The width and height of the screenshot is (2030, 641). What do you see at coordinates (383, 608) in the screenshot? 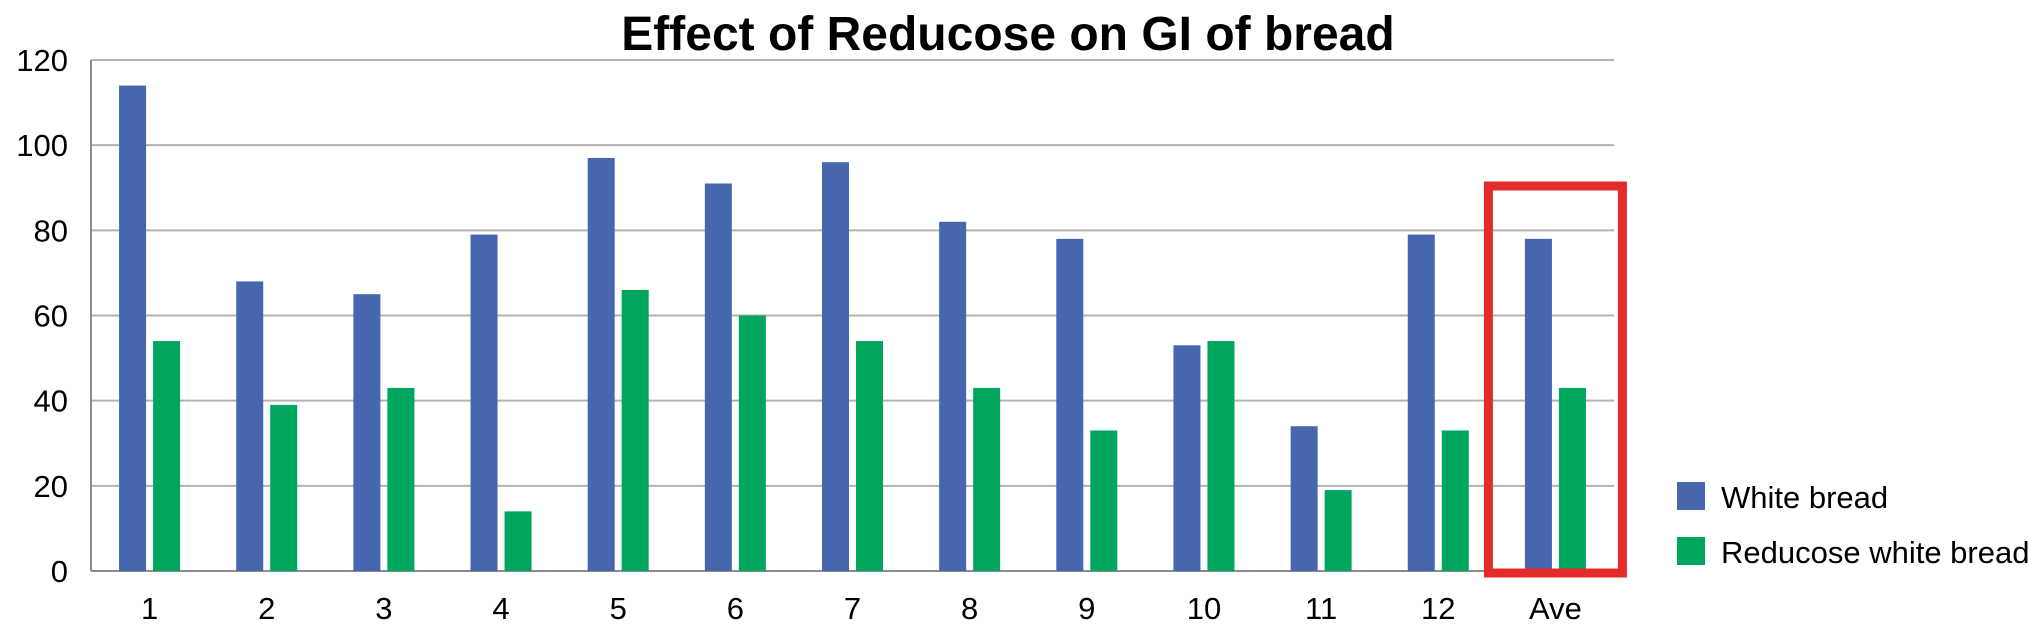
I see `x-tick-label: 3` at bounding box center [383, 608].